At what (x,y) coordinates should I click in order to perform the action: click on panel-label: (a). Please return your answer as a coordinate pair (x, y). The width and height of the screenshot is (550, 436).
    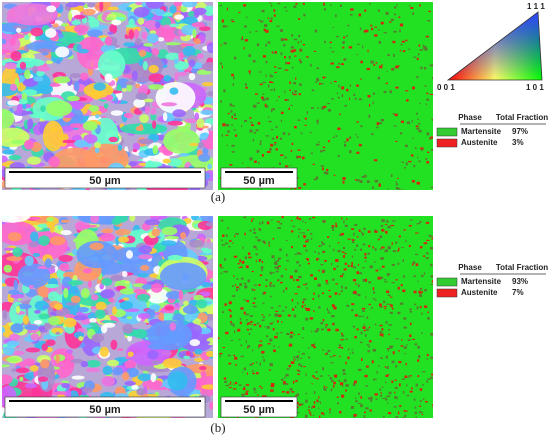
    Looking at the image, I should click on (218, 196).